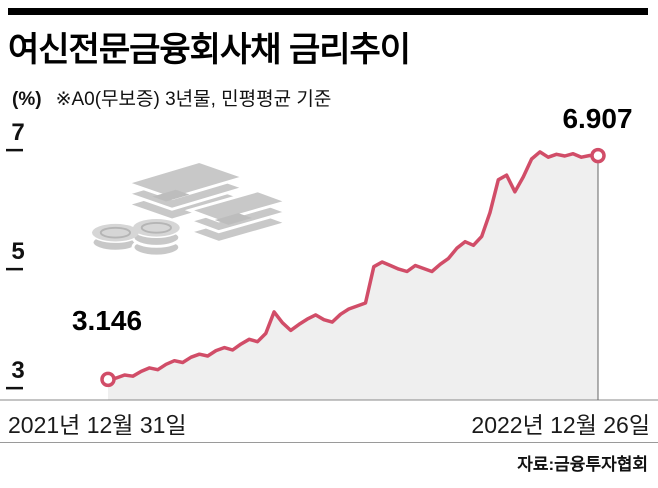  What do you see at coordinates (328, 11) in the screenshot?
I see `title-top-rule` at bounding box center [328, 11].